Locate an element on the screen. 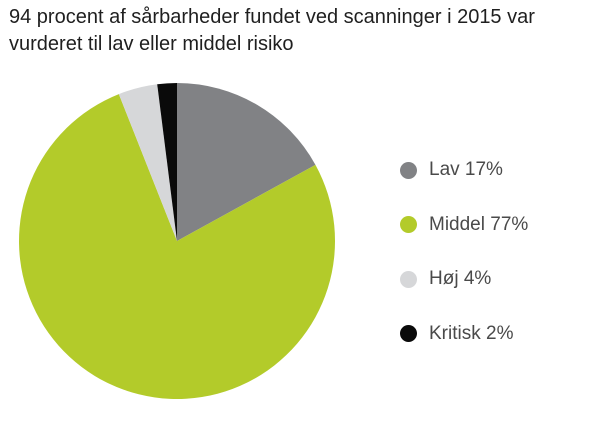  legend-swatch-middel is located at coordinates (408, 224).